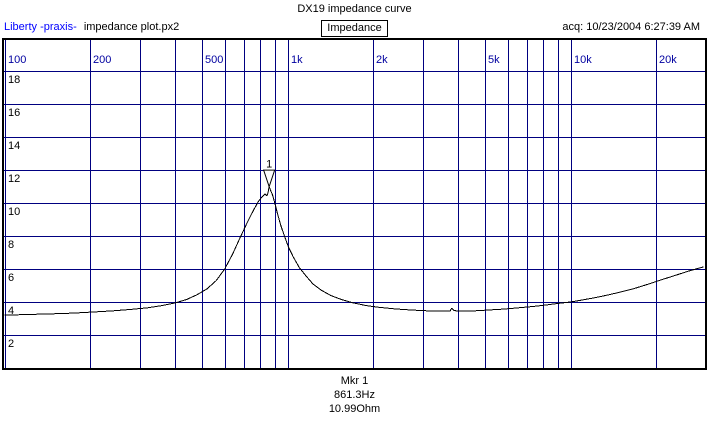 Image resolution: width=709 pixels, height=426 pixels. I want to click on x-tick-label: 20k, so click(668, 60).